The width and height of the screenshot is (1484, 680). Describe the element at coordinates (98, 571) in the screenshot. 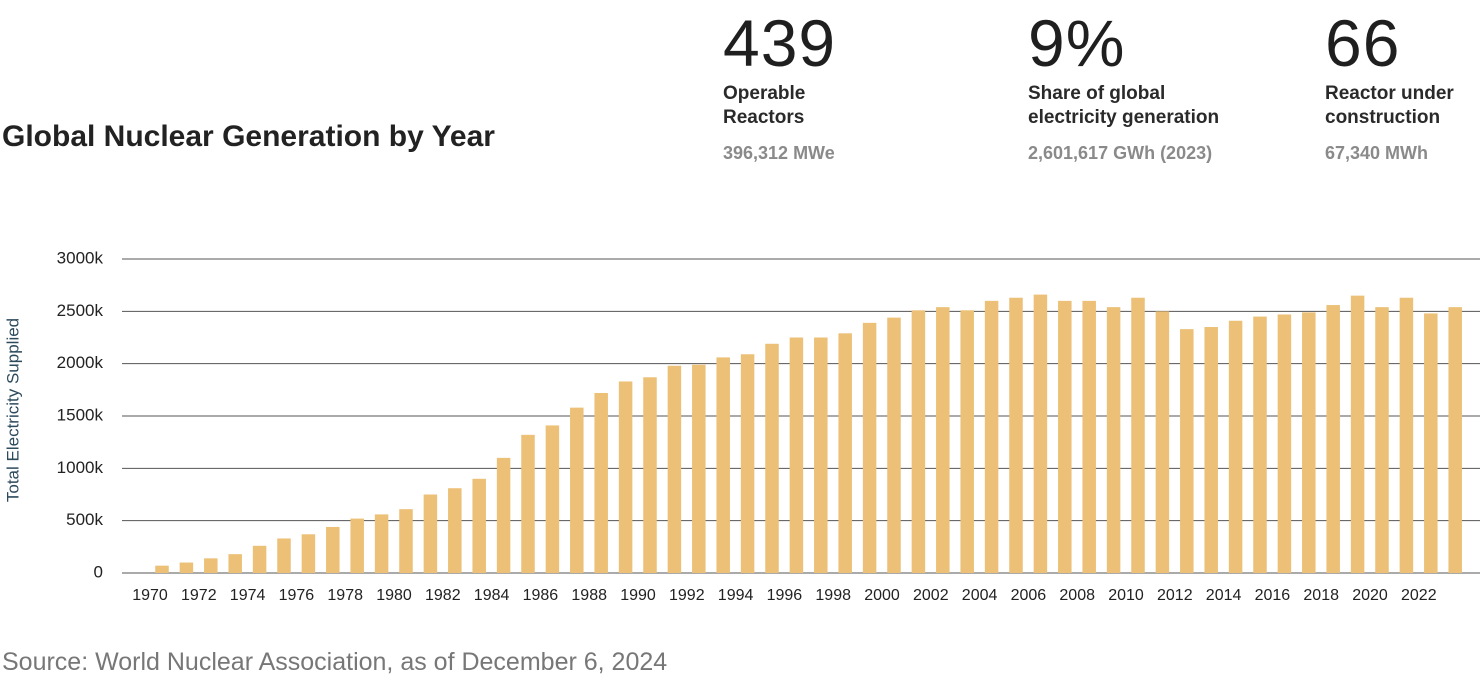

I see `y-tick-label: 0` at that location.